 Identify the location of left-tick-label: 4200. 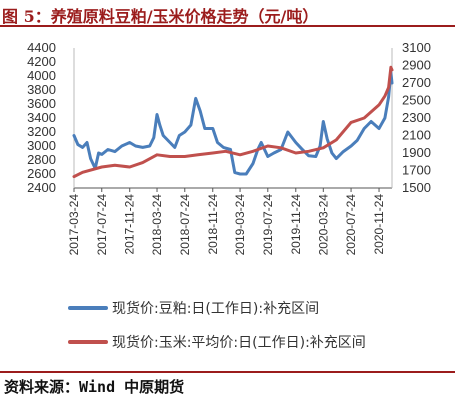
(41, 61).